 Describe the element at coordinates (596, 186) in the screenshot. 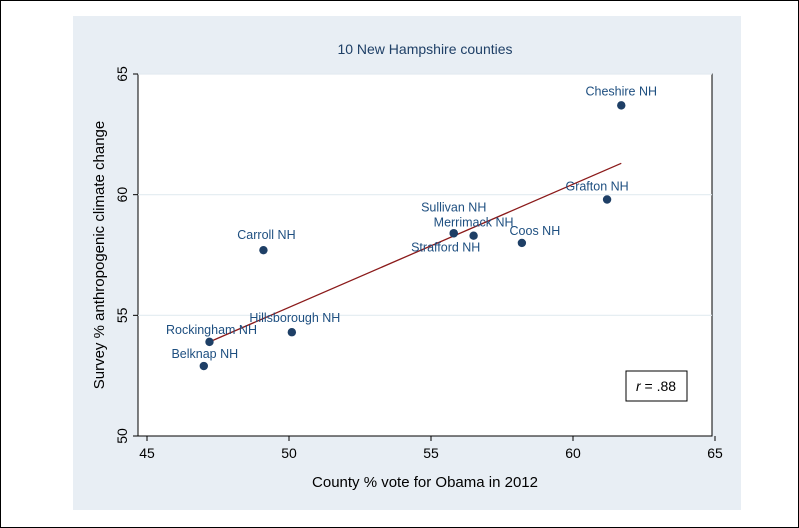

I see `point-label: Grafton NH` at that location.